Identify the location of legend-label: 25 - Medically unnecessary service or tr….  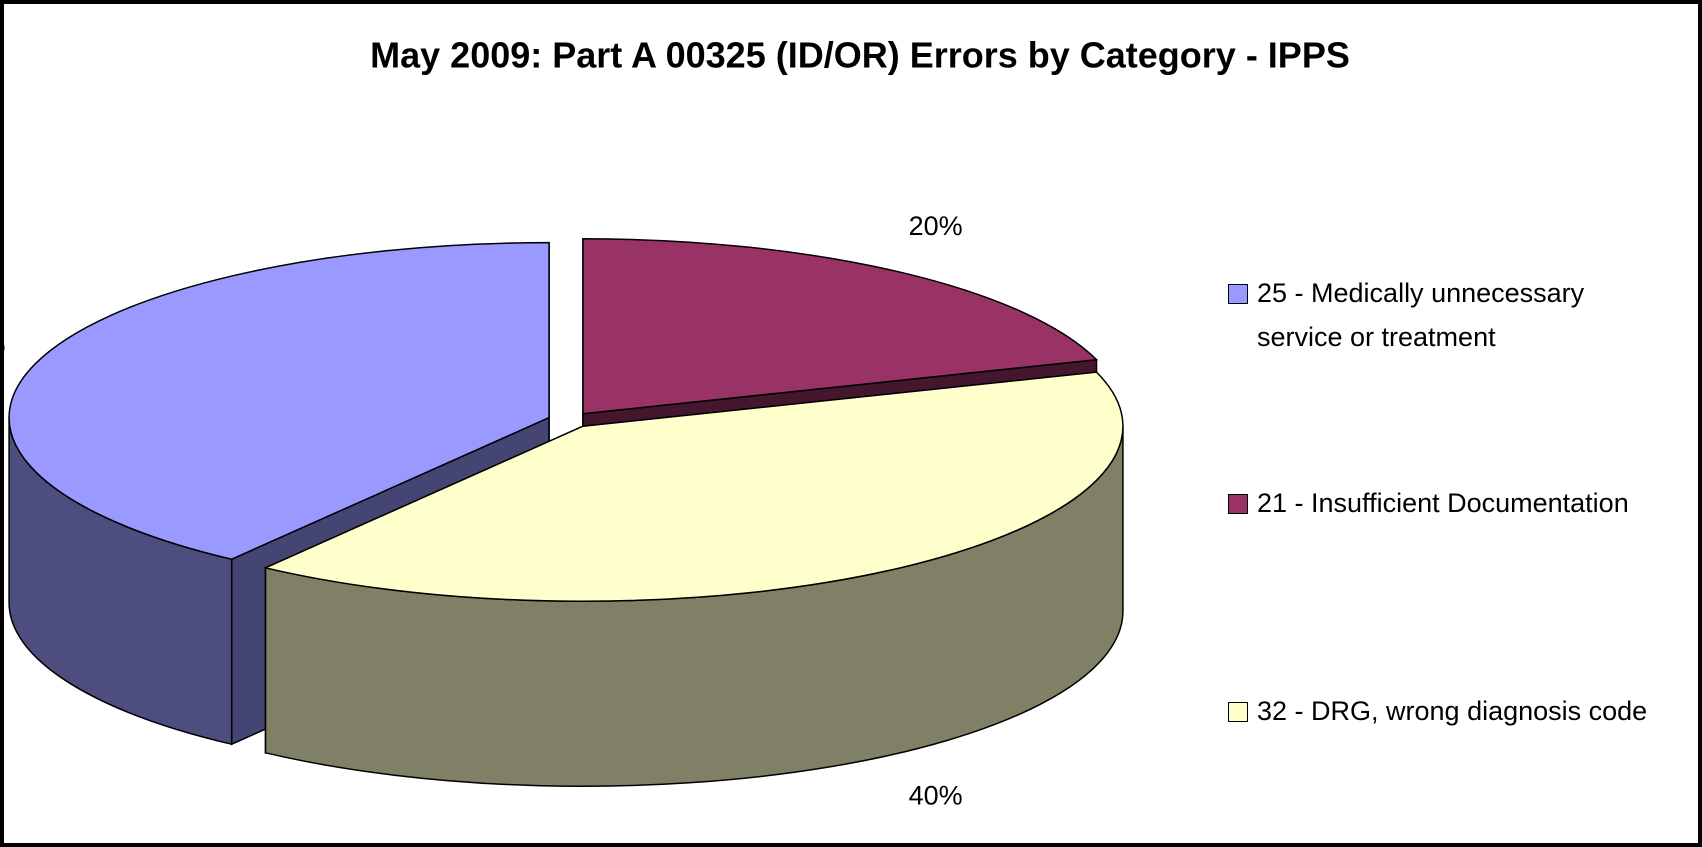
(1421, 315).